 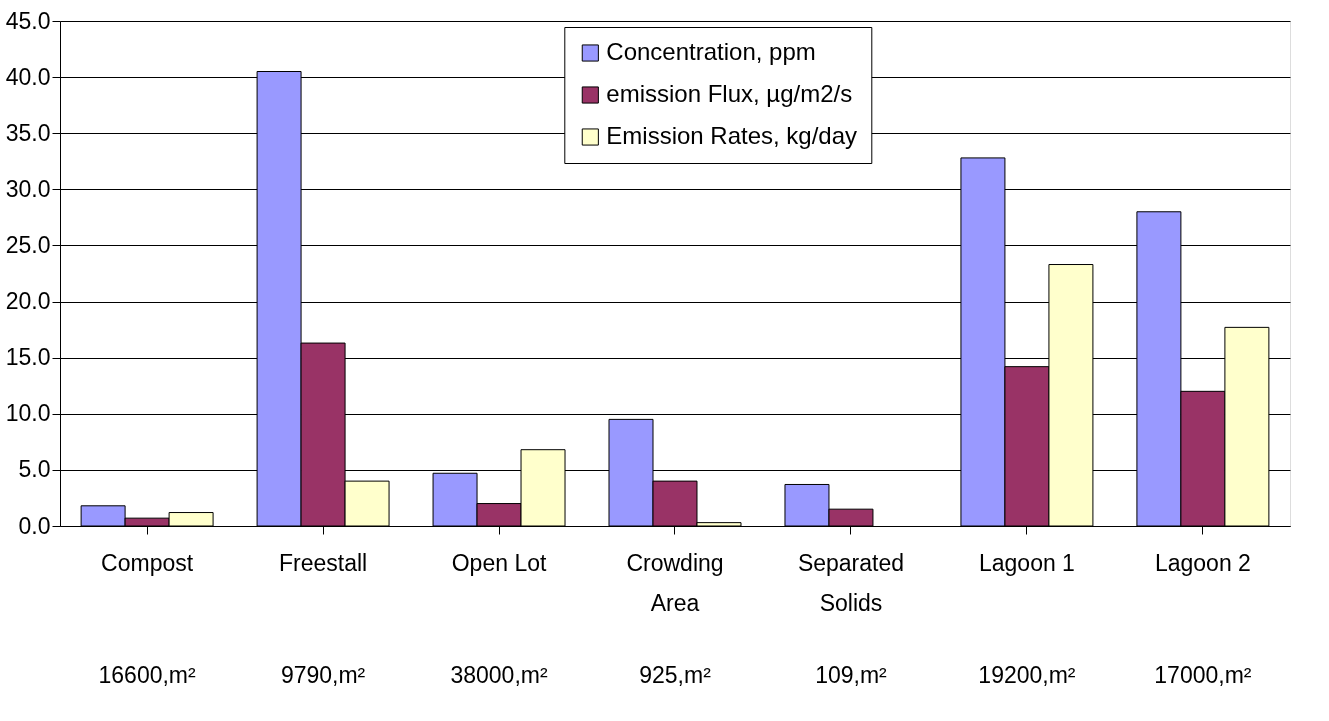 What do you see at coordinates (499, 675) in the screenshot?
I see `text: 38000,m²` at bounding box center [499, 675].